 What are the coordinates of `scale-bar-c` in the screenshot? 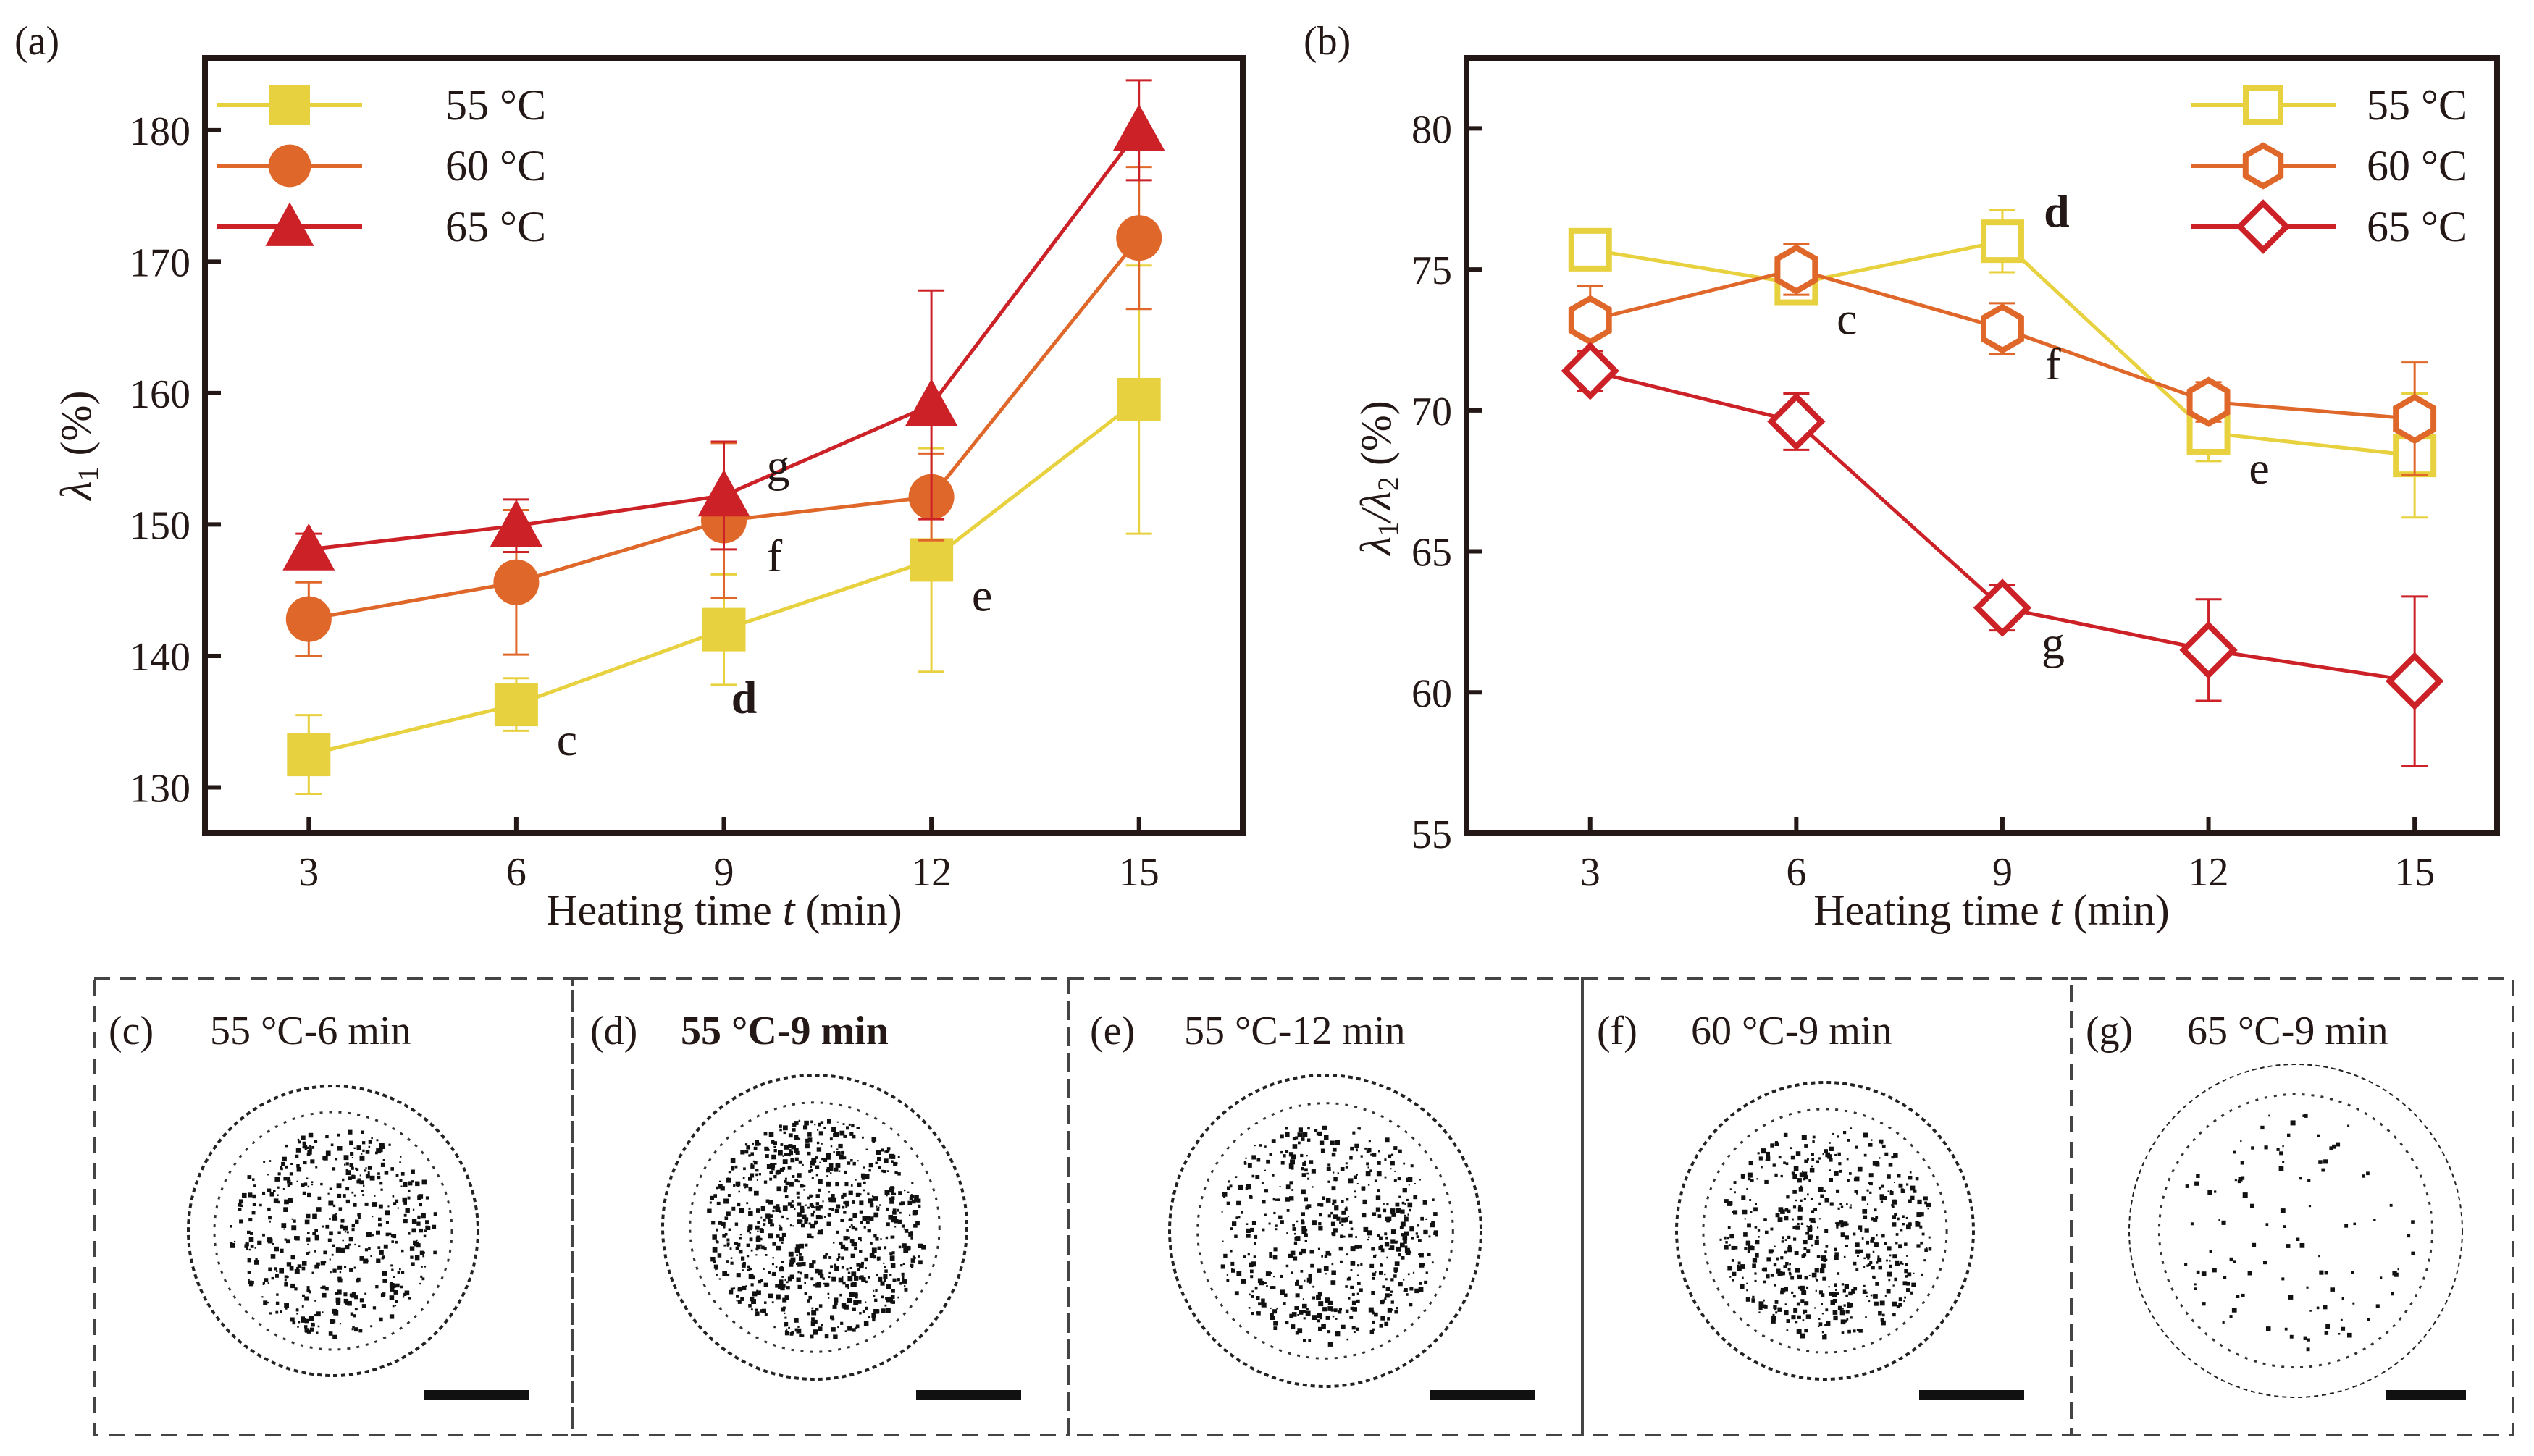 It's located at (477, 1395).